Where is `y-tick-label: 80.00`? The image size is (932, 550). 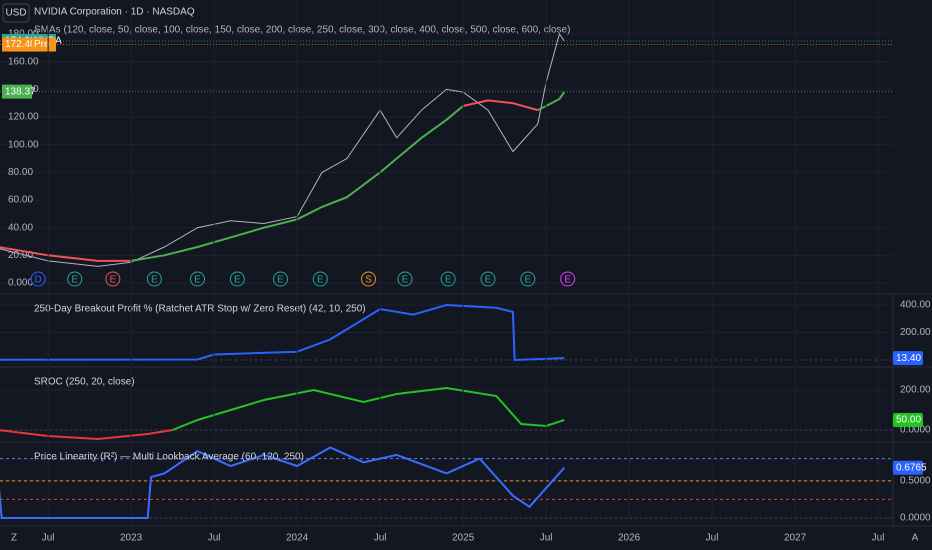 y-tick-label: 80.00 is located at coordinates (20, 172).